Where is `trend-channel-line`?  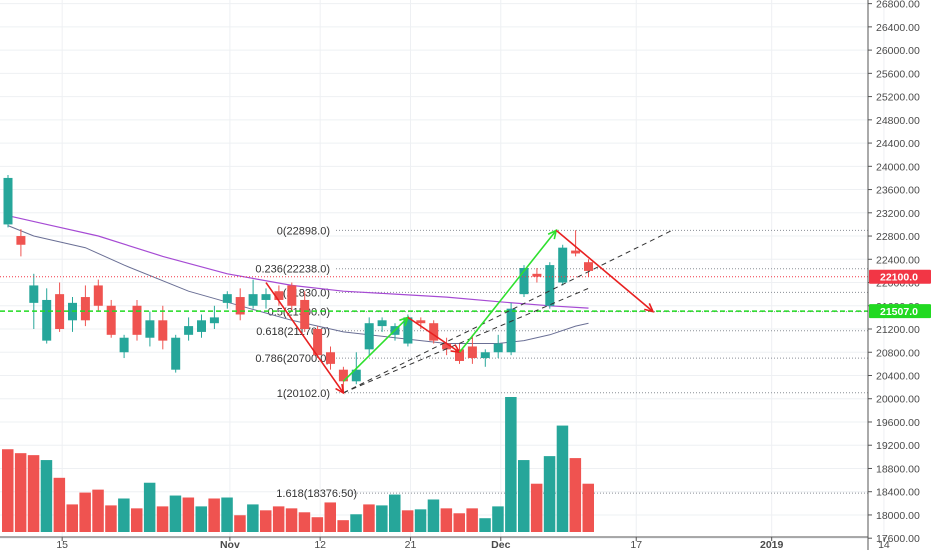
trend-channel-line is located at coordinates (508, 311).